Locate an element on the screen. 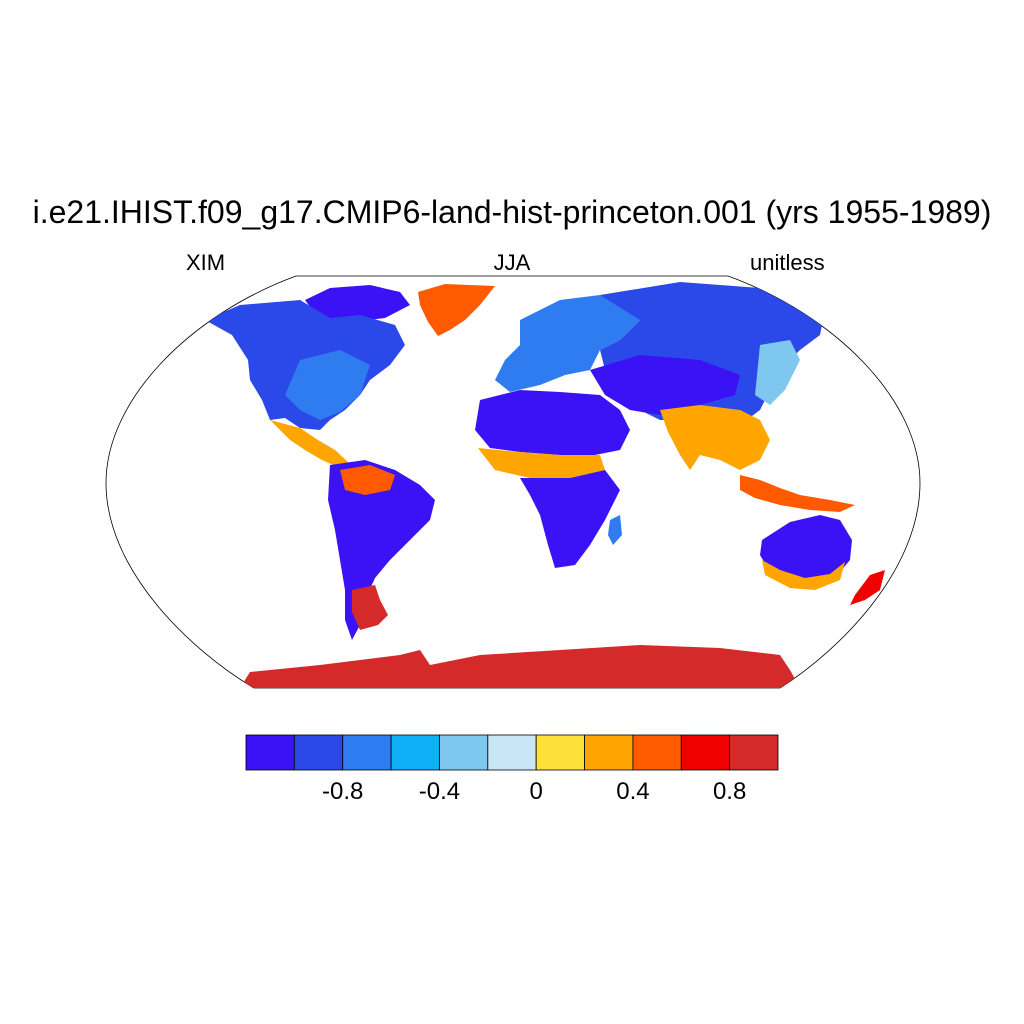  land-africa-north is located at coordinates (552, 422).